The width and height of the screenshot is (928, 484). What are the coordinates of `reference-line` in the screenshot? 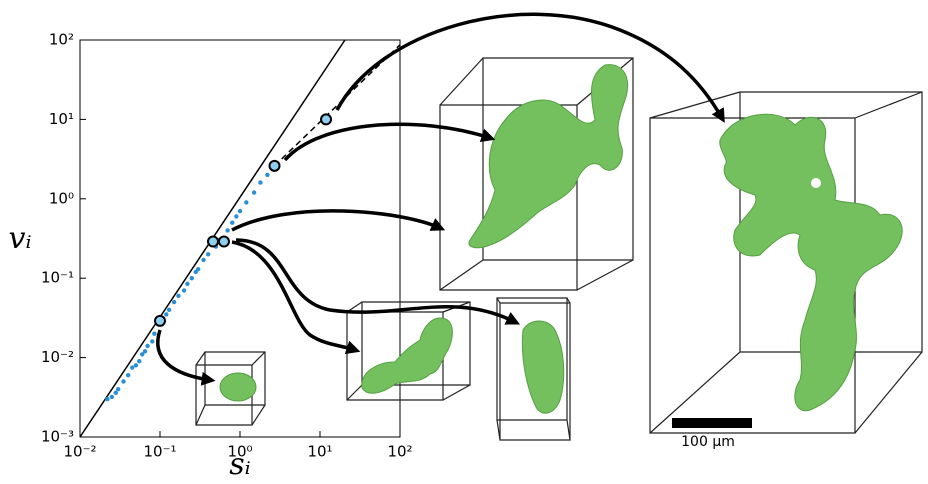 It's located at (337, 105).